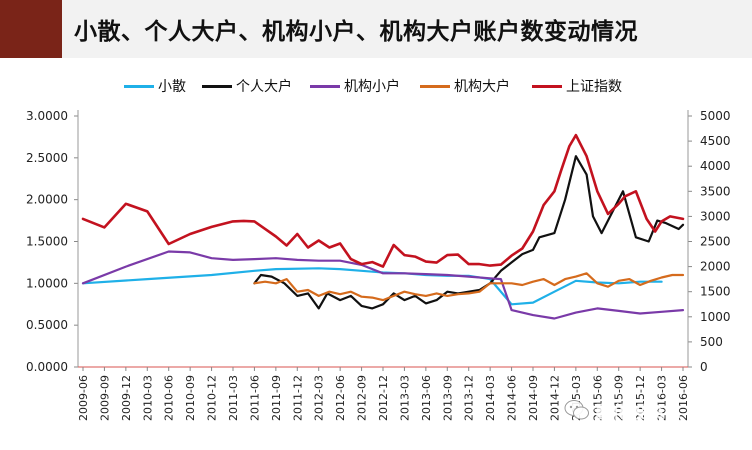  I want to click on x-tick-label: 2011-09, so click(276, 398).